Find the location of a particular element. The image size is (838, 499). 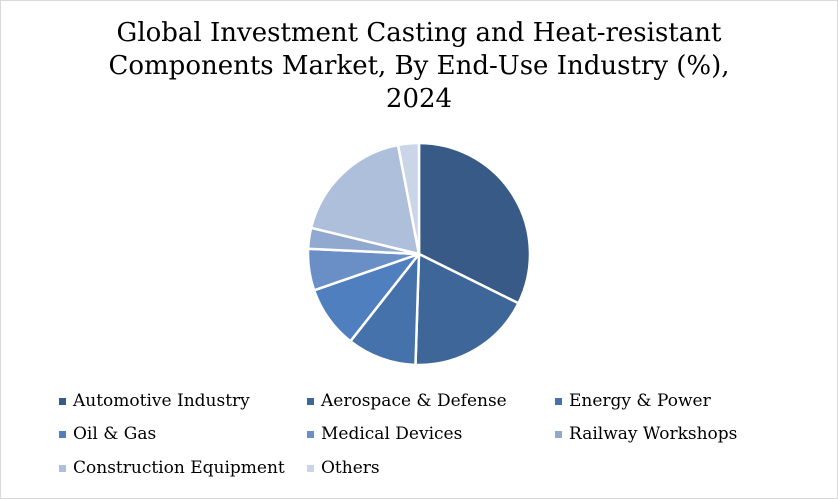

legend-item-0: Automotive Industry is located at coordinates (154, 401).